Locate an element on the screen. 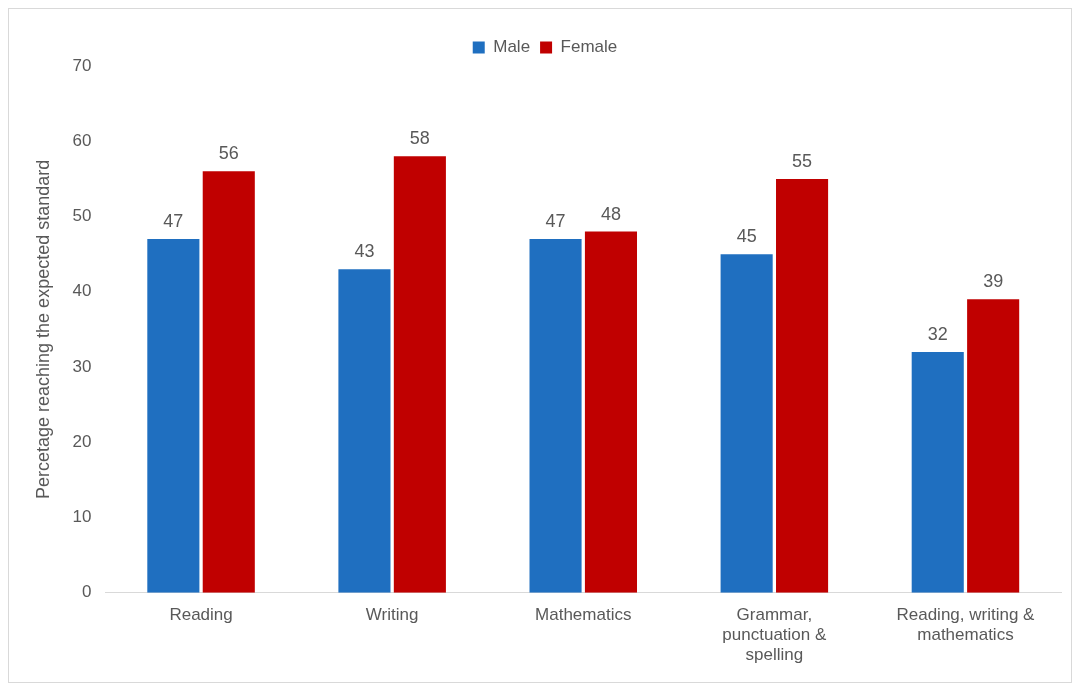 The height and width of the screenshot is (691, 1080). y-axis-title: Percetage reaching the expected standard is located at coordinates (42, 329).